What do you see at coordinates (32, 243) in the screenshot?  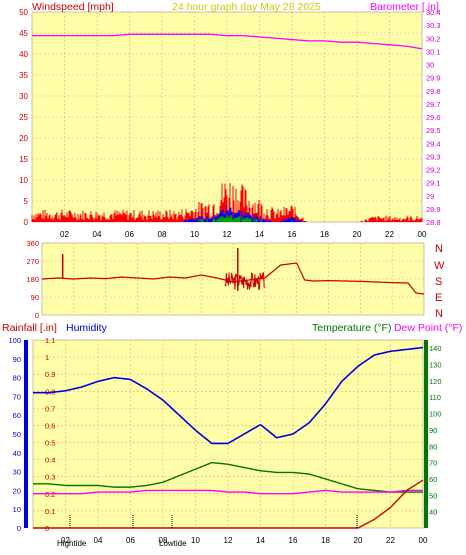 I see `direction-y-tick: 360` at bounding box center [32, 243].